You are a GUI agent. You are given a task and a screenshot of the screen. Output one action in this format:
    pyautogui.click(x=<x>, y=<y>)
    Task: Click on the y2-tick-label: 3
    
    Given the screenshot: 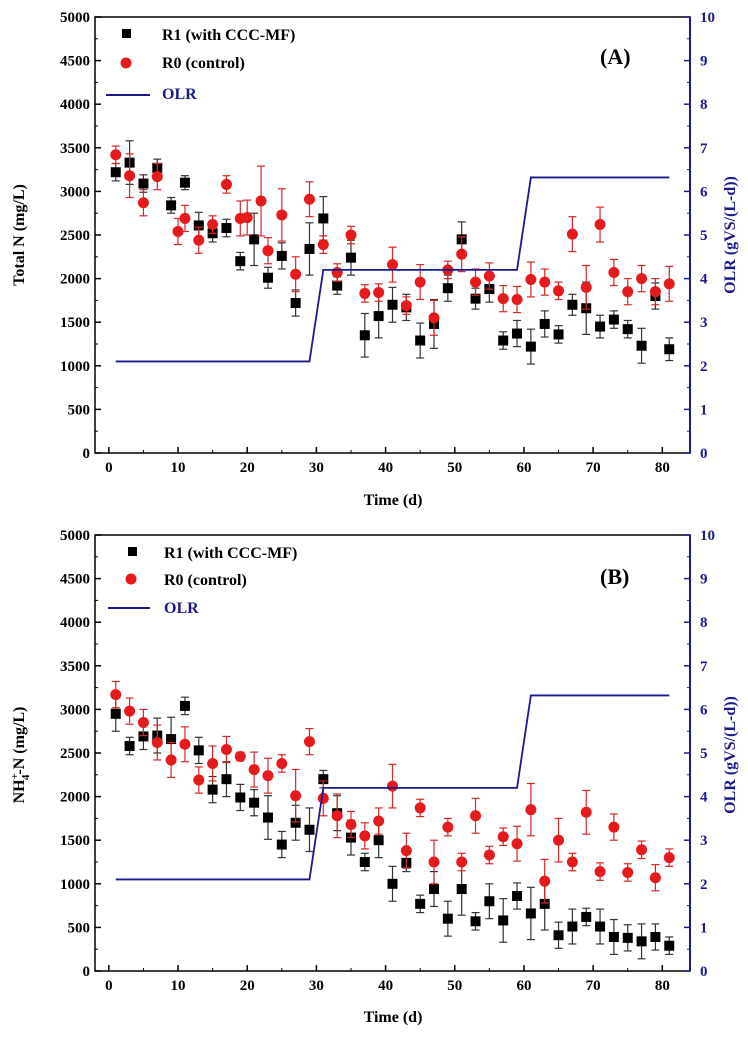 What is the action you would take?
    pyautogui.click(x=704, y=841)
    